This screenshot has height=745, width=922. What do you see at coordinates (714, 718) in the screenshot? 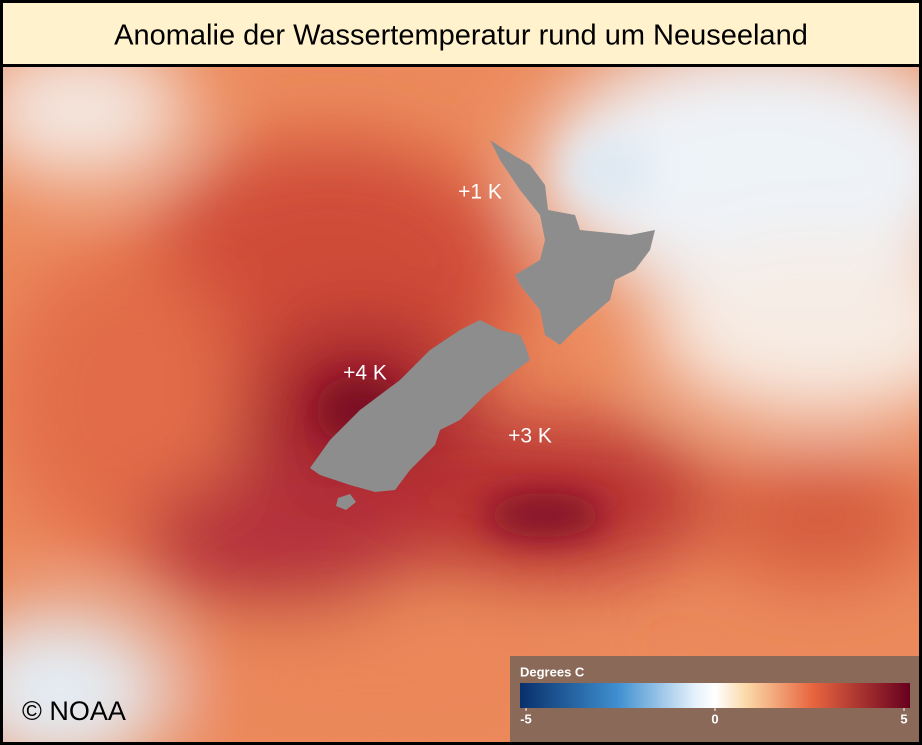
I see `legend-tick-label: 0` at bounding box center [714, 718].